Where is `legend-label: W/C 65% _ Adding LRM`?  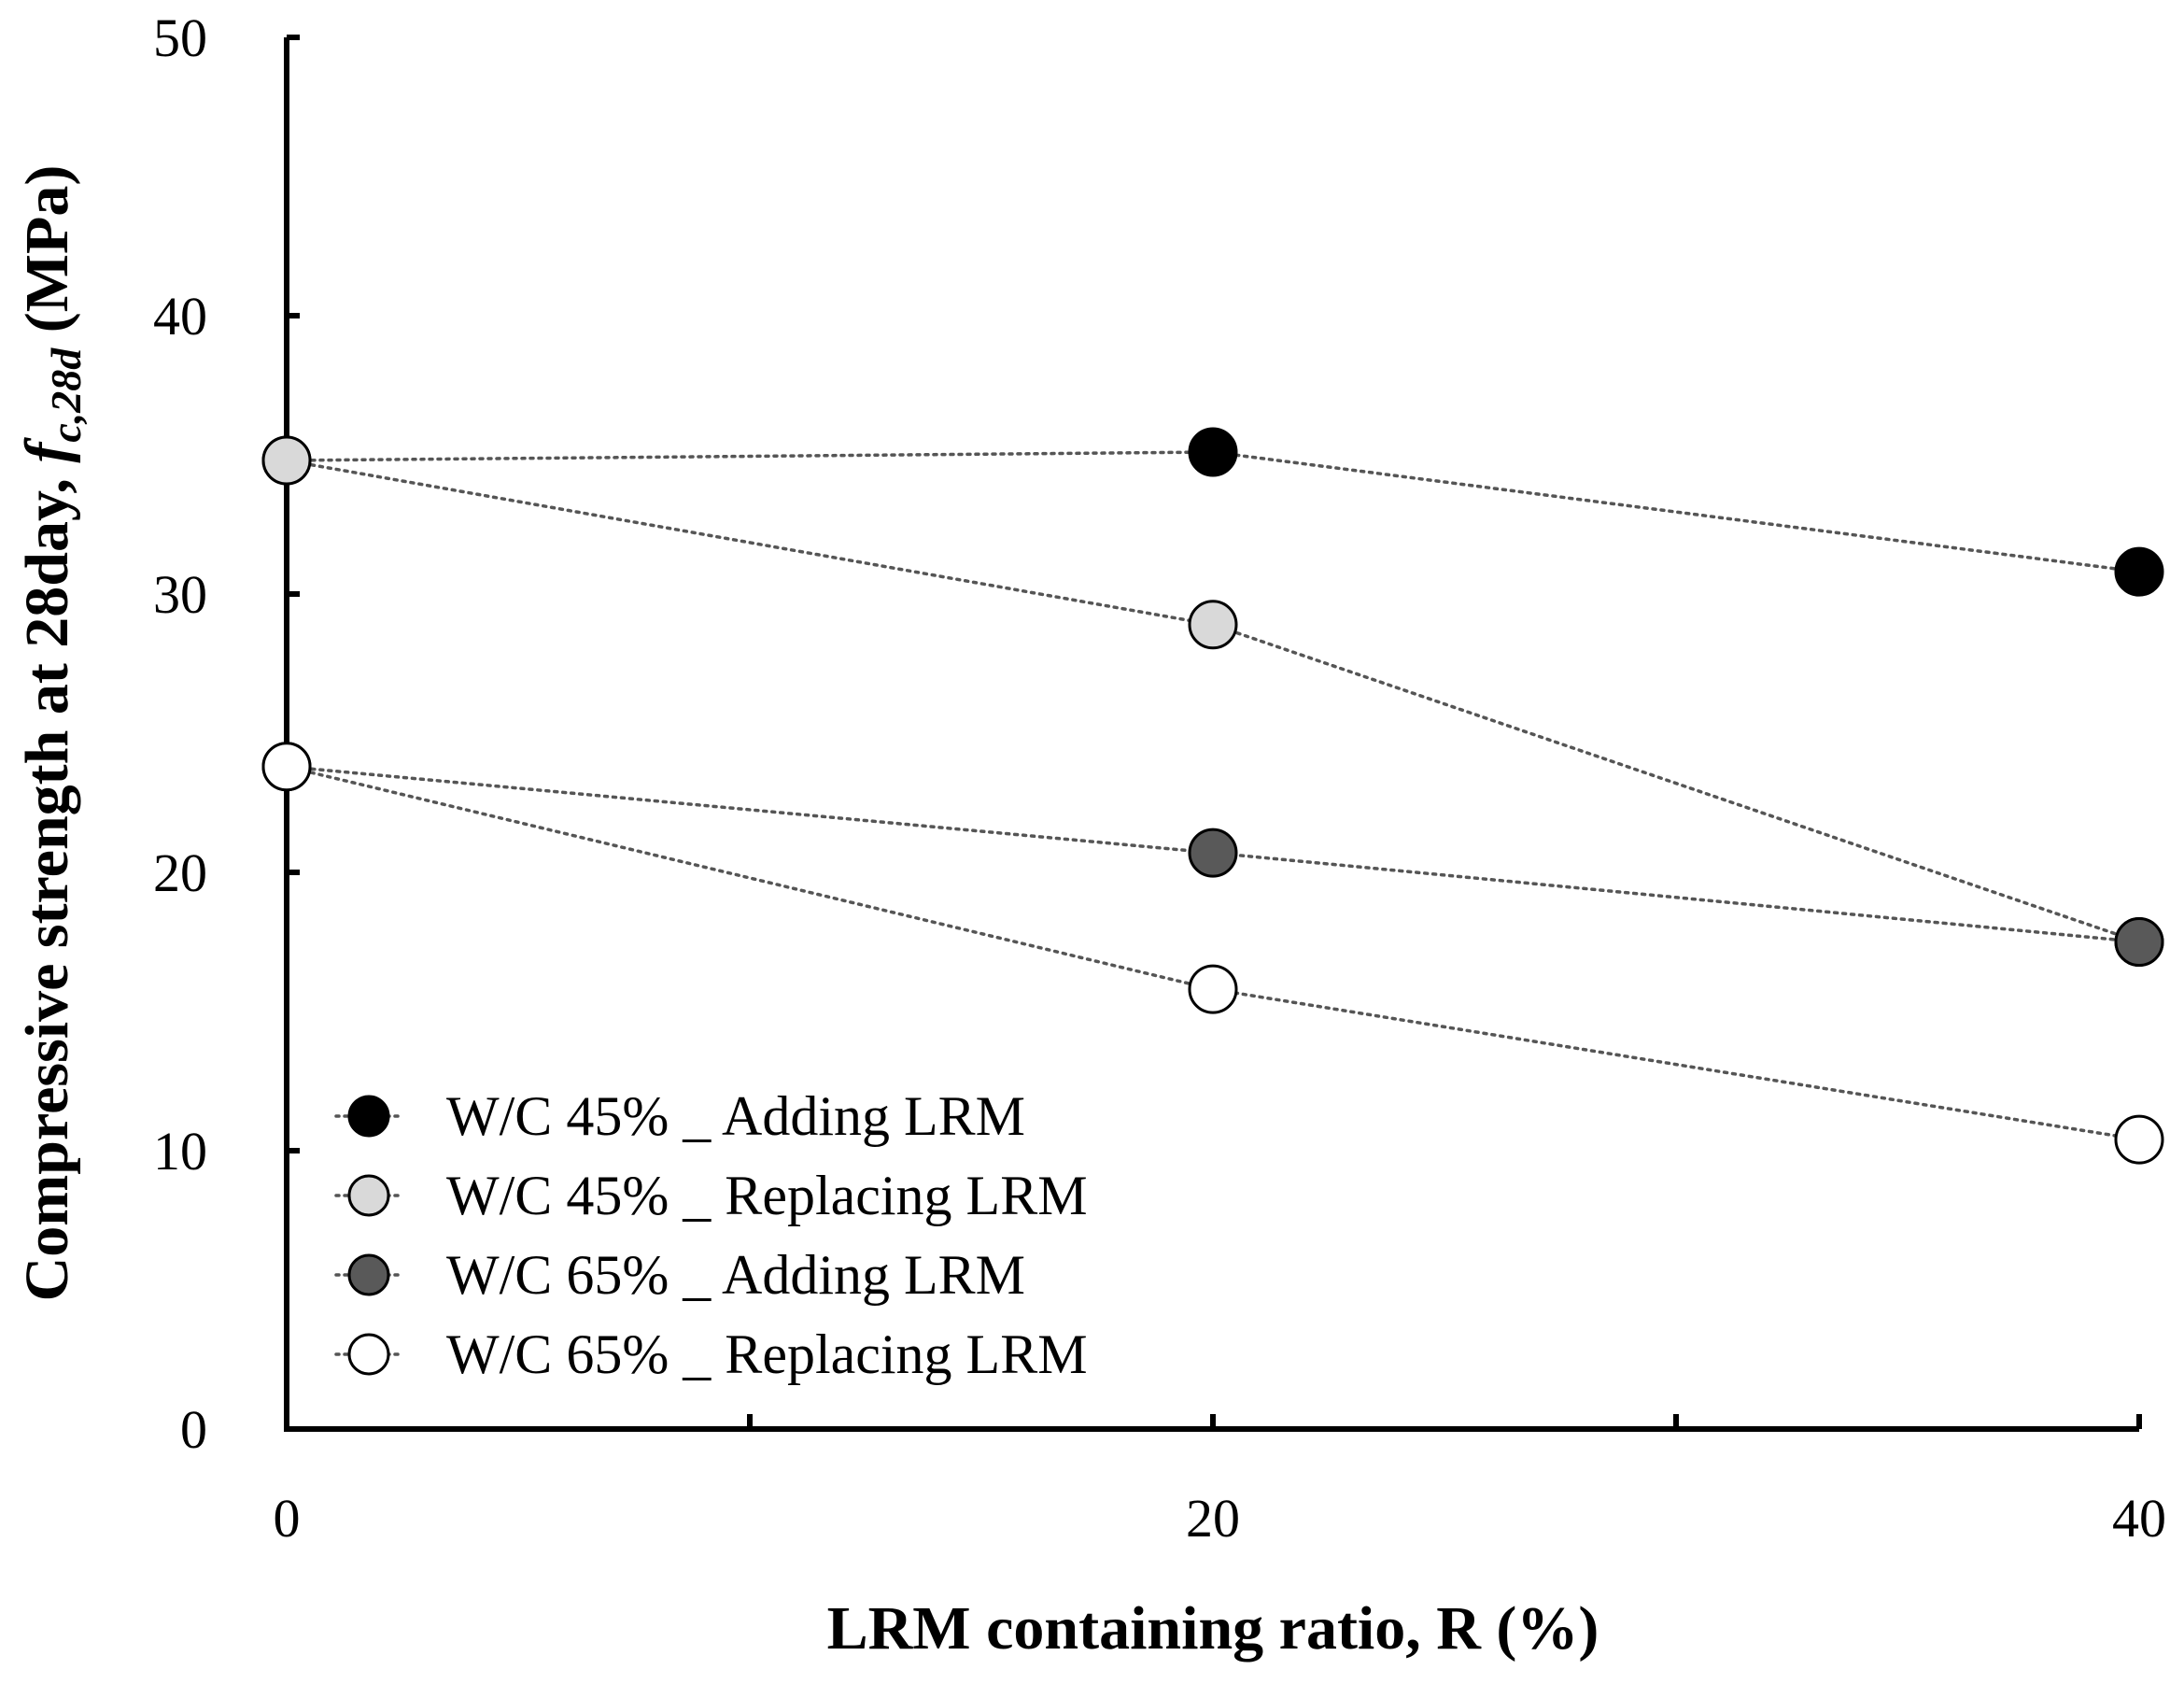 legend-label: W/C 65% _ Adding LRM is located at coordinates (735, 1275).